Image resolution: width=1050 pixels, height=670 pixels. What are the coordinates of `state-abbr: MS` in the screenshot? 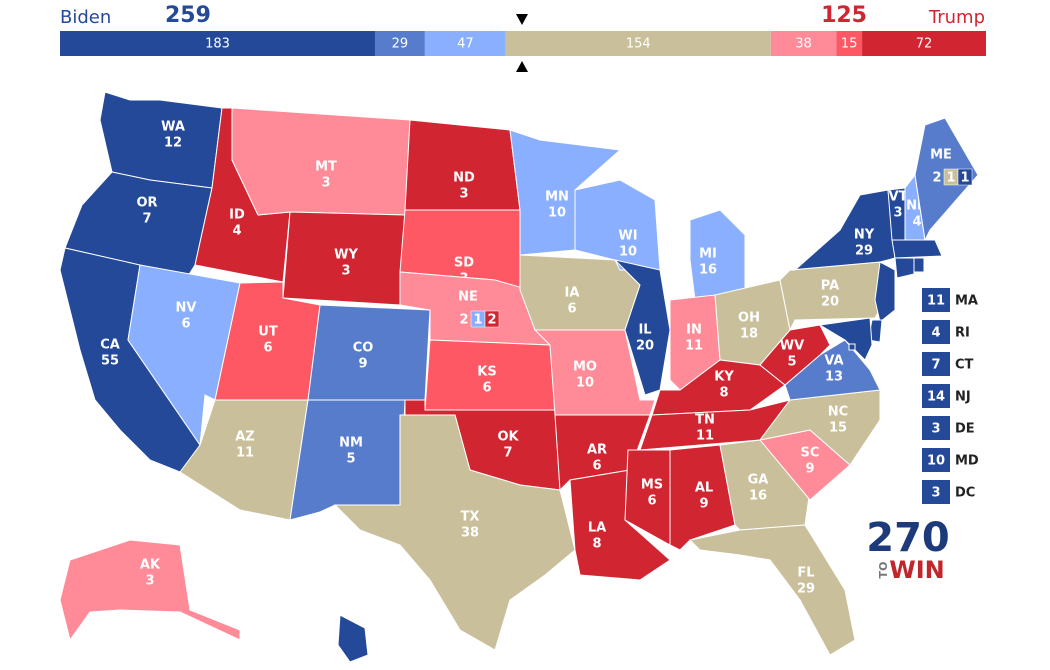 It's located at (652, 485).